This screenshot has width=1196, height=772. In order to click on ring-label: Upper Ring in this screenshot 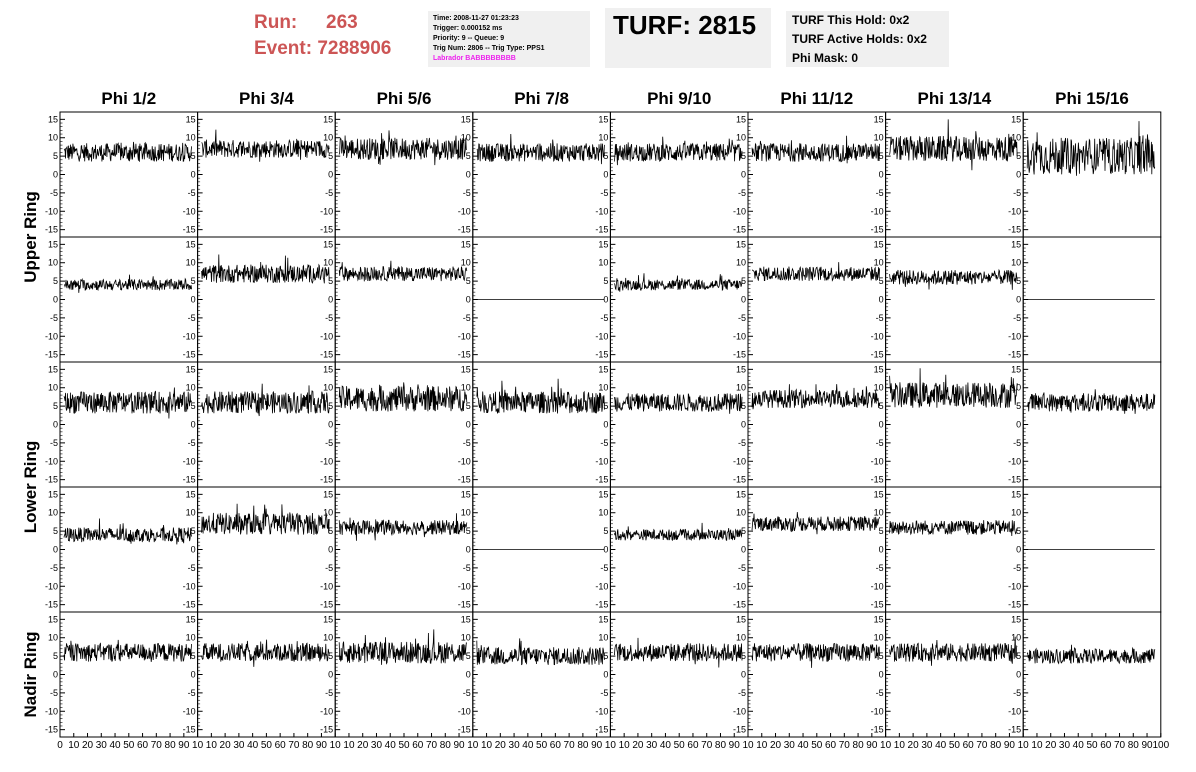, I will do `click(30, 237)`.